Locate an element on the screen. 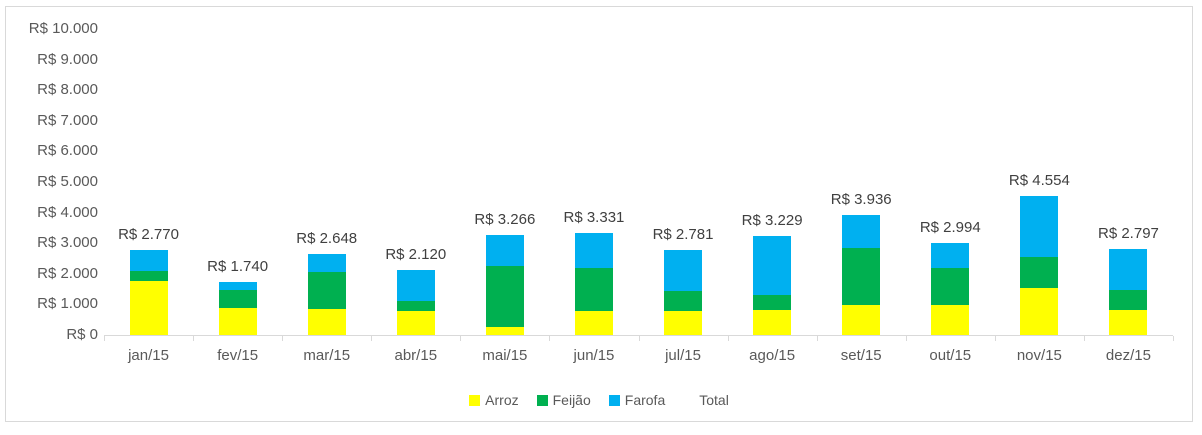  x-axis-category-label: jan/15 is located at coordinates (148, 355).